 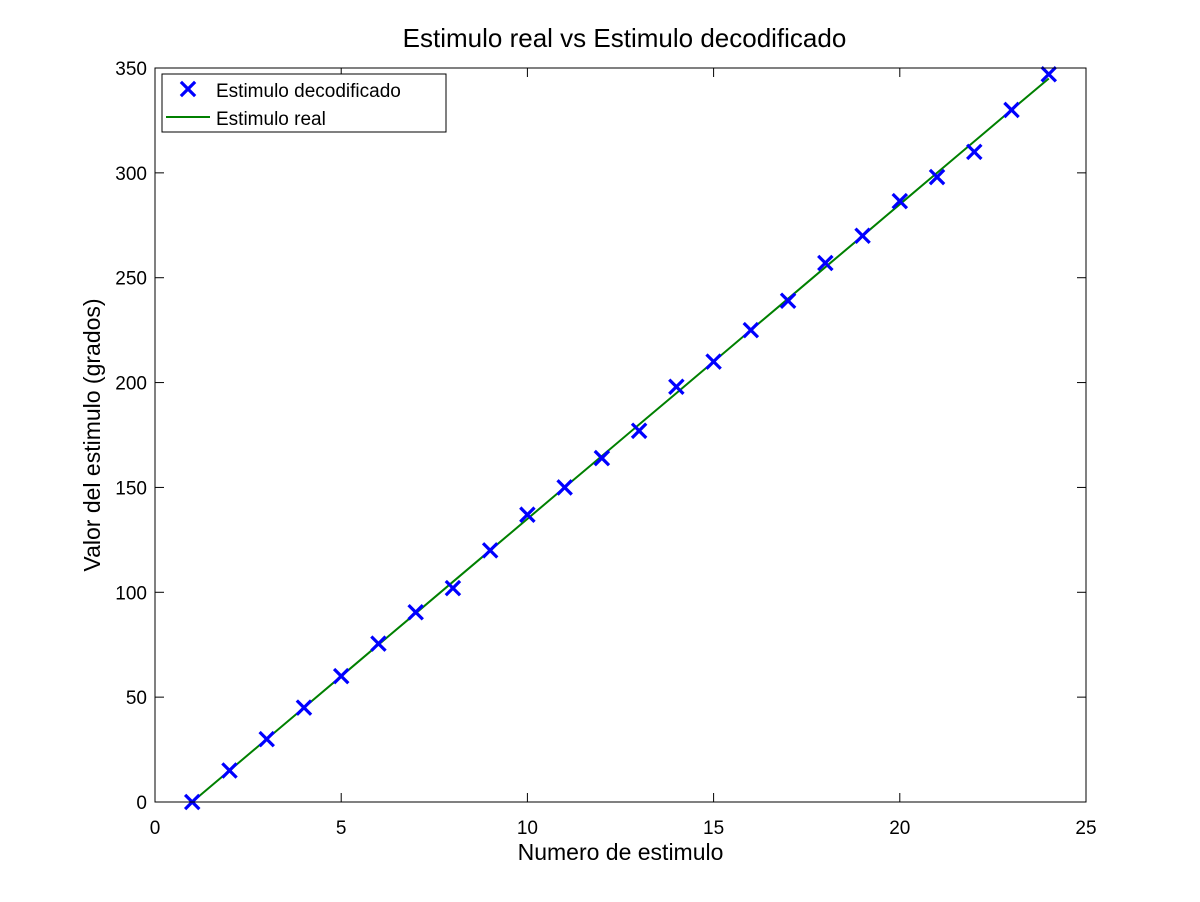 What do you see at coordinates (527, 828) in the screenshot?
I see `x-tick-label: 10` at bounding box center [527, 828].